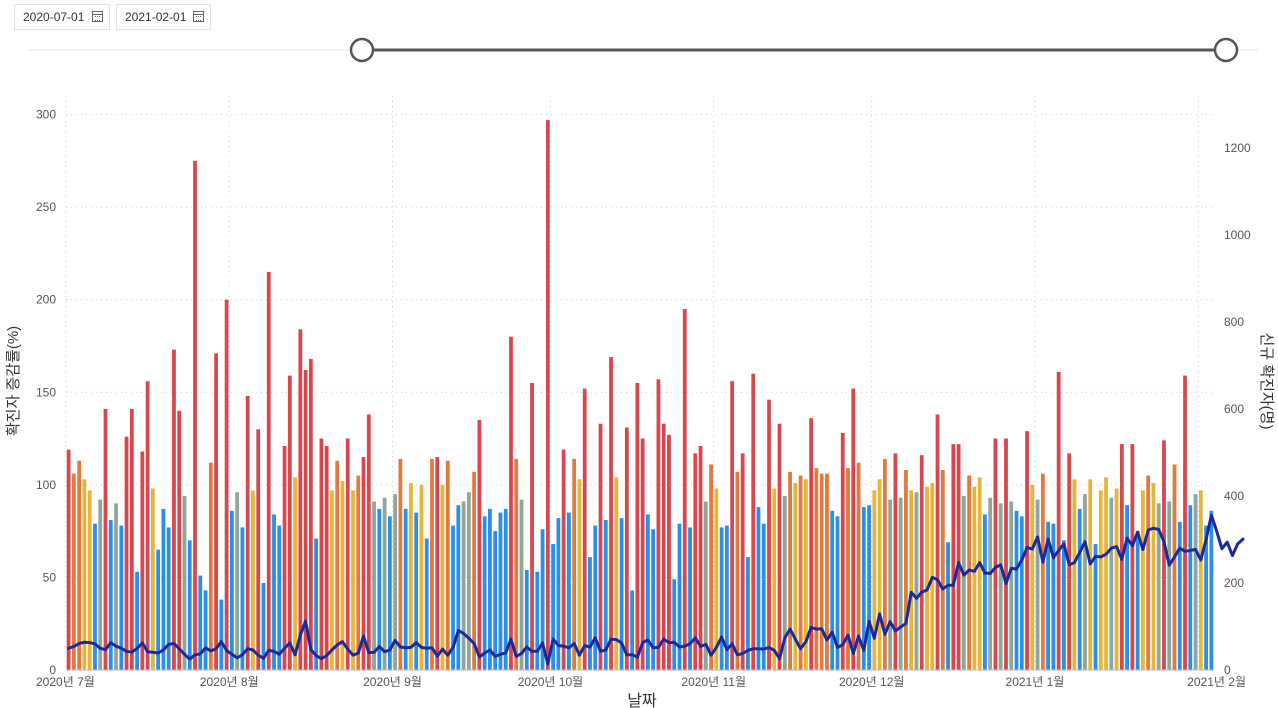 This screenshot has width=1278, height=708. What do you see at coordinates (642, 700) in the screenshot?
I see `x-axis-title: 날짜` at bounding box center [642, 700].